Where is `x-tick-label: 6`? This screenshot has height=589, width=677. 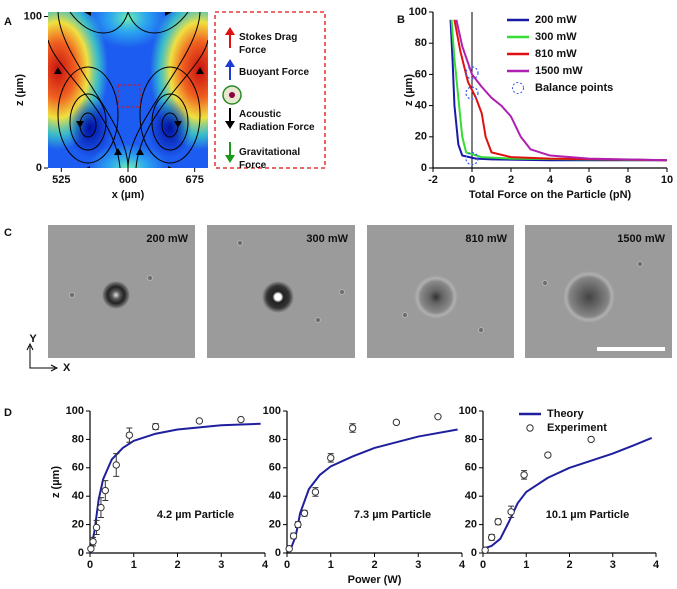
x-tick-label: 6 is located at coordinates (589, 180).